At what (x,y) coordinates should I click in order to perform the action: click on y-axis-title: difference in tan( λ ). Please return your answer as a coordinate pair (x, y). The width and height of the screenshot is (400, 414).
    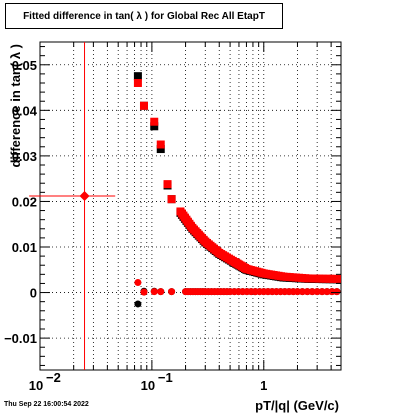
    Looking at the image, I should click on (15, 106).